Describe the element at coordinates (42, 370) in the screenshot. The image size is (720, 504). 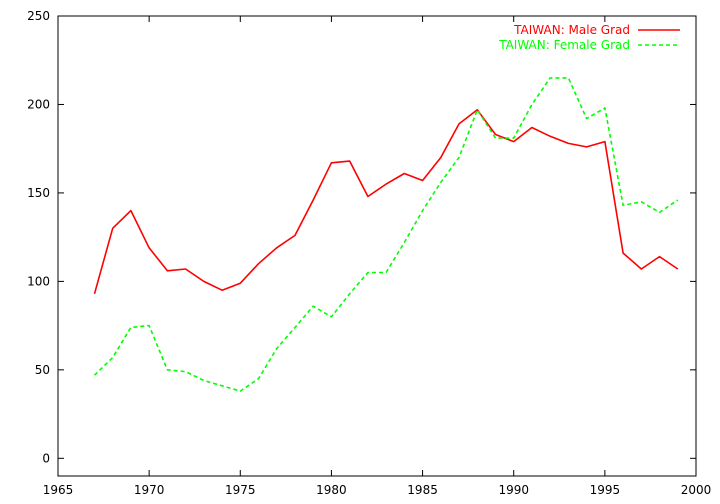
I see `y-tick-label: 50` at that location.